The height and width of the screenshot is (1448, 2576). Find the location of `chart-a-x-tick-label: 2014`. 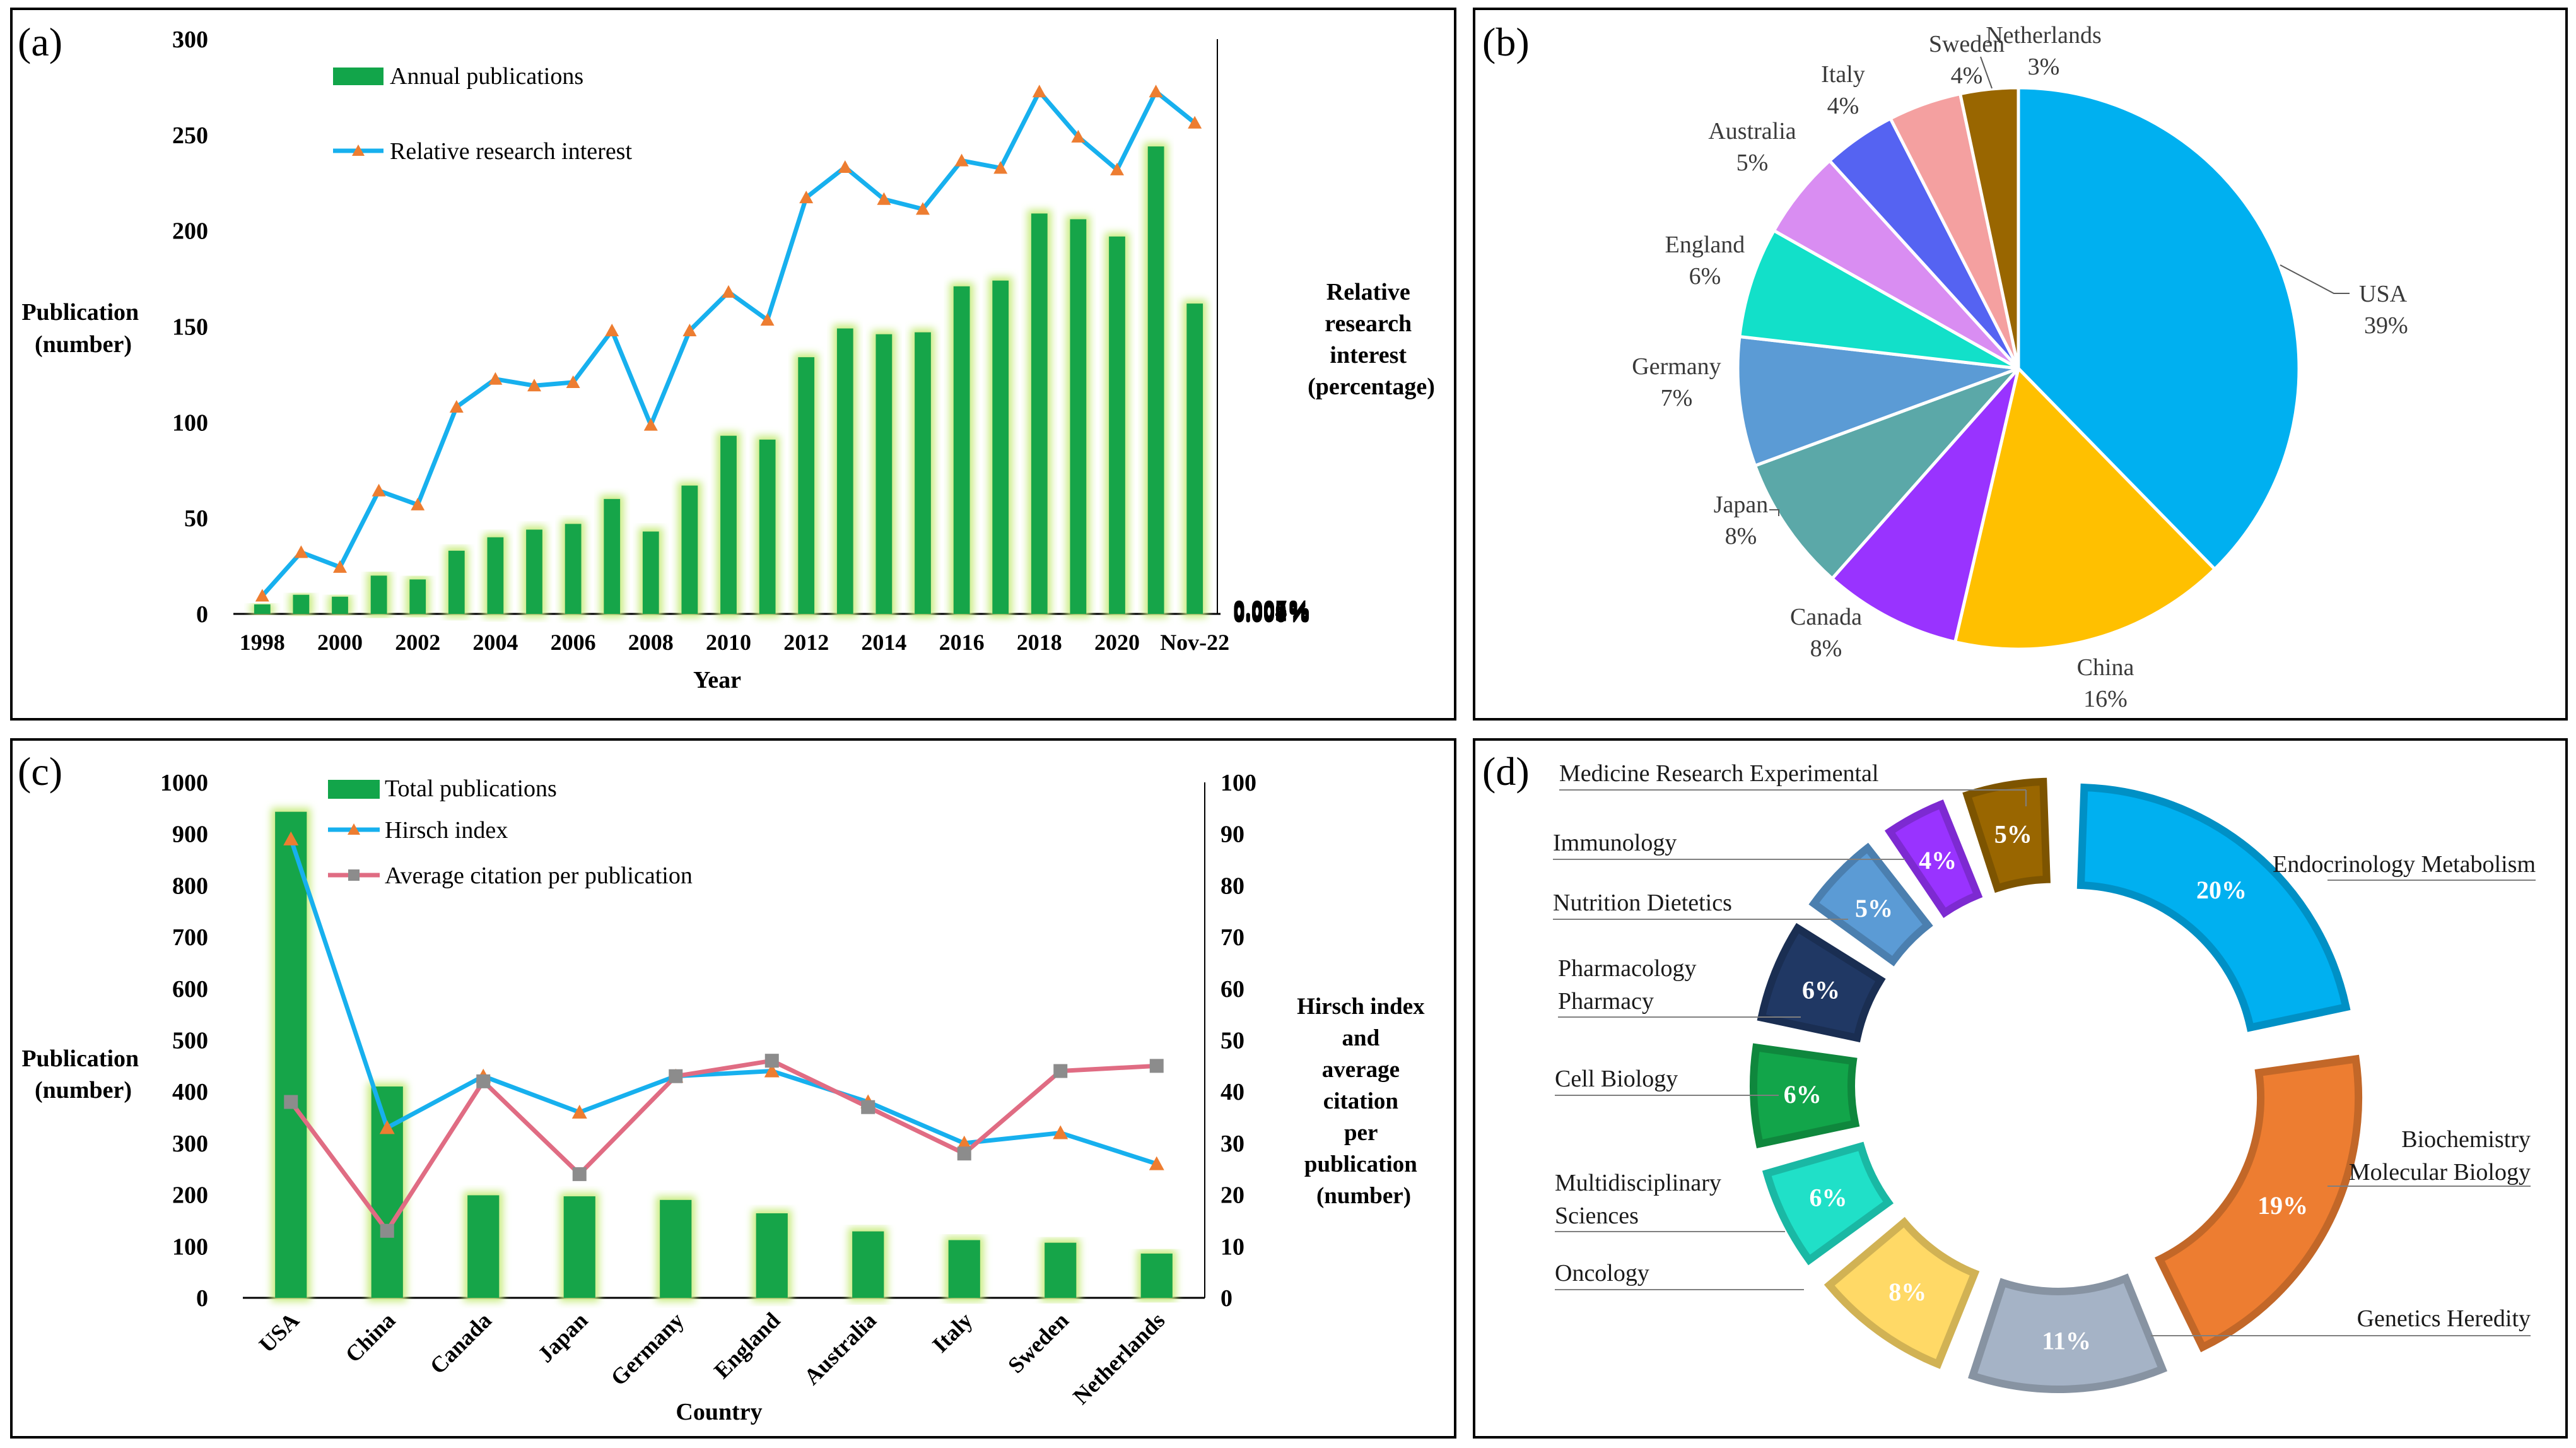

chart-a-x-tick-label: 2014 is located at coordinates (883, 642).